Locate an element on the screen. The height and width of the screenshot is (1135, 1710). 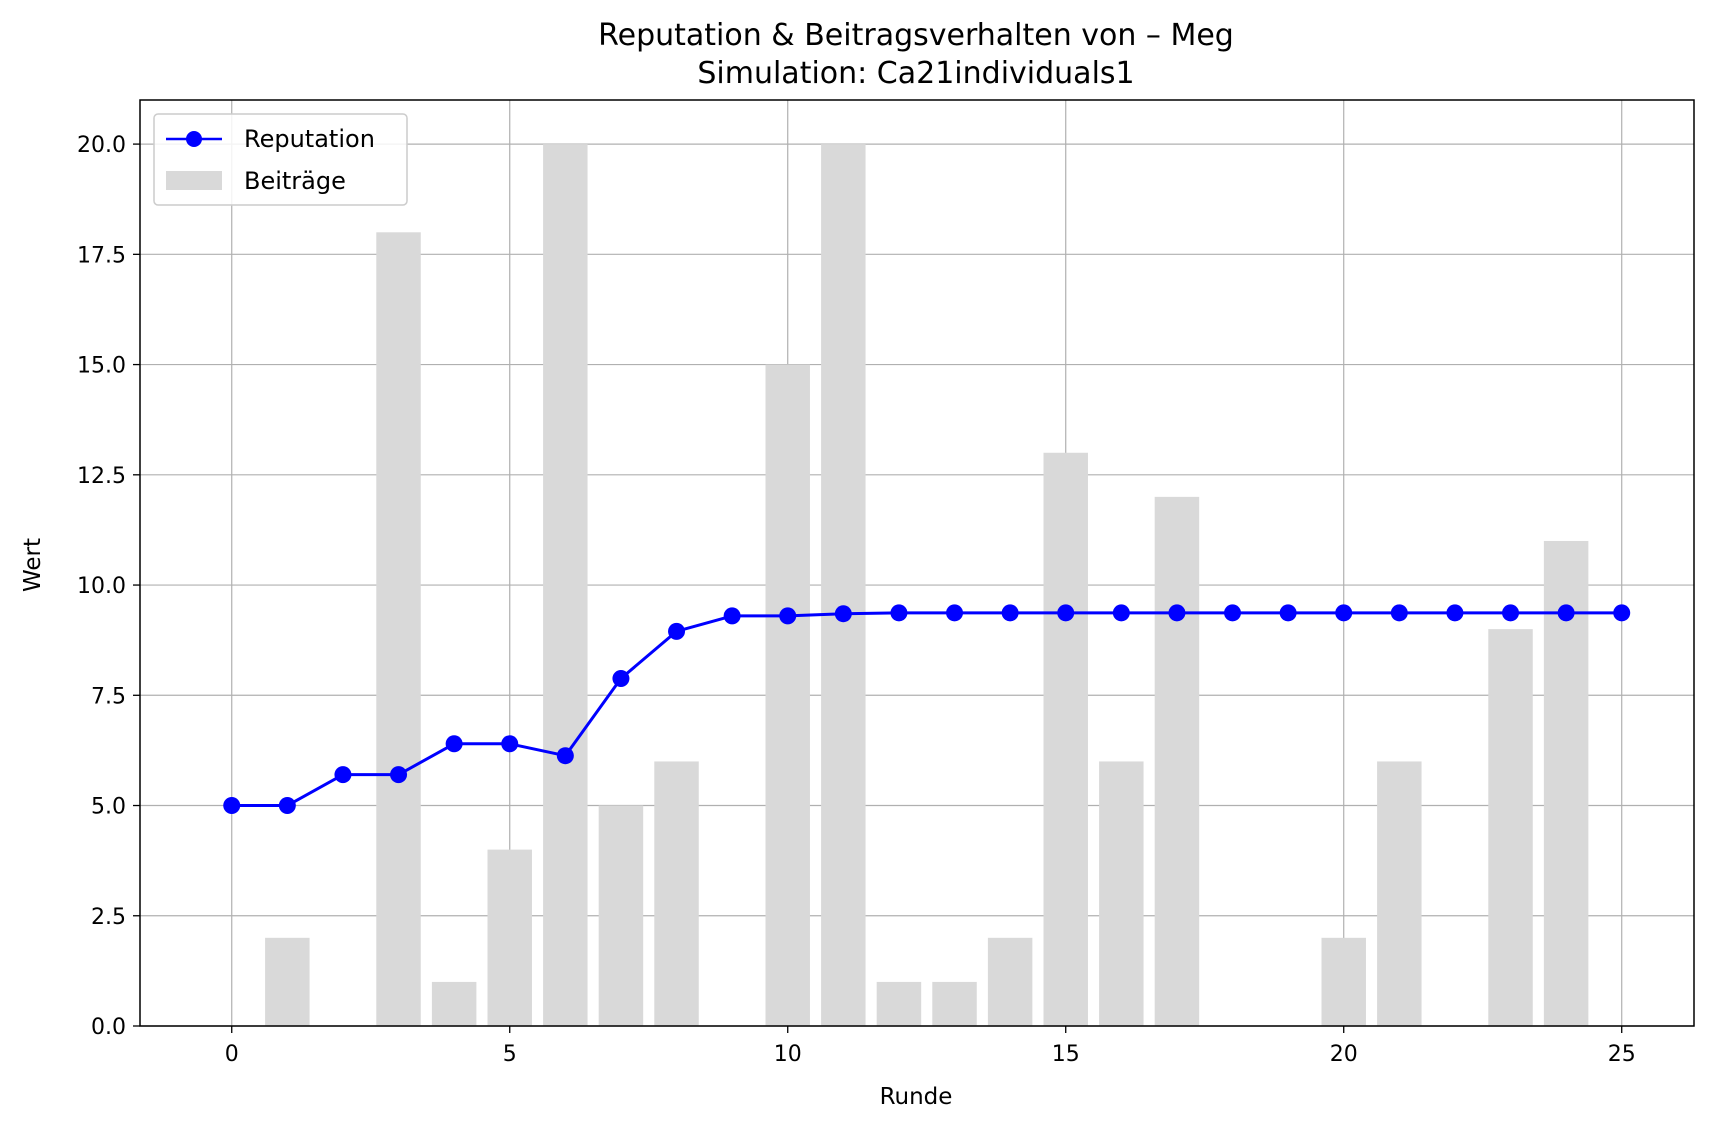
x-tick-label: 10 is located at coordinates (788, 1054).